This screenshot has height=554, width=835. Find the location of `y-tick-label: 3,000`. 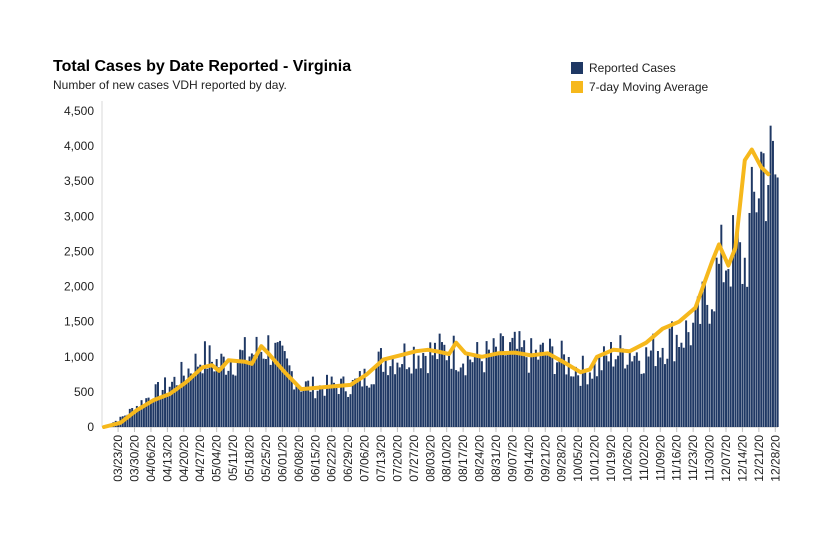

y-tick-label: 3,000 is located at coordinates (79, 216).